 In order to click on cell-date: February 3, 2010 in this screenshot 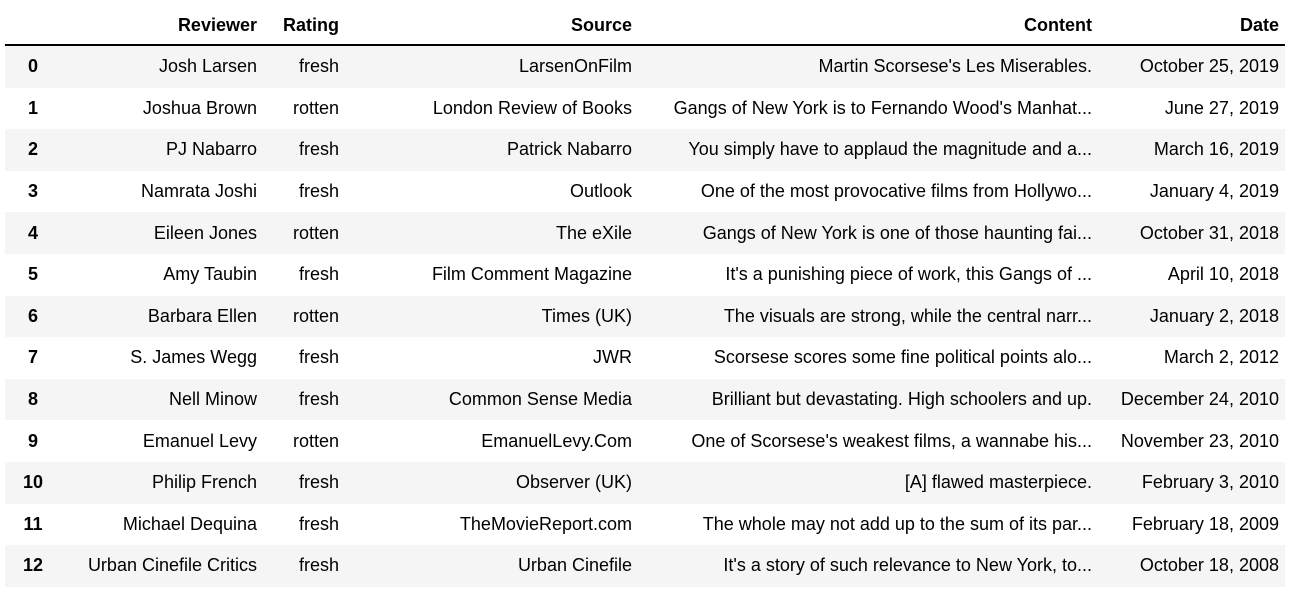, I will do `click(1210, 482)`.